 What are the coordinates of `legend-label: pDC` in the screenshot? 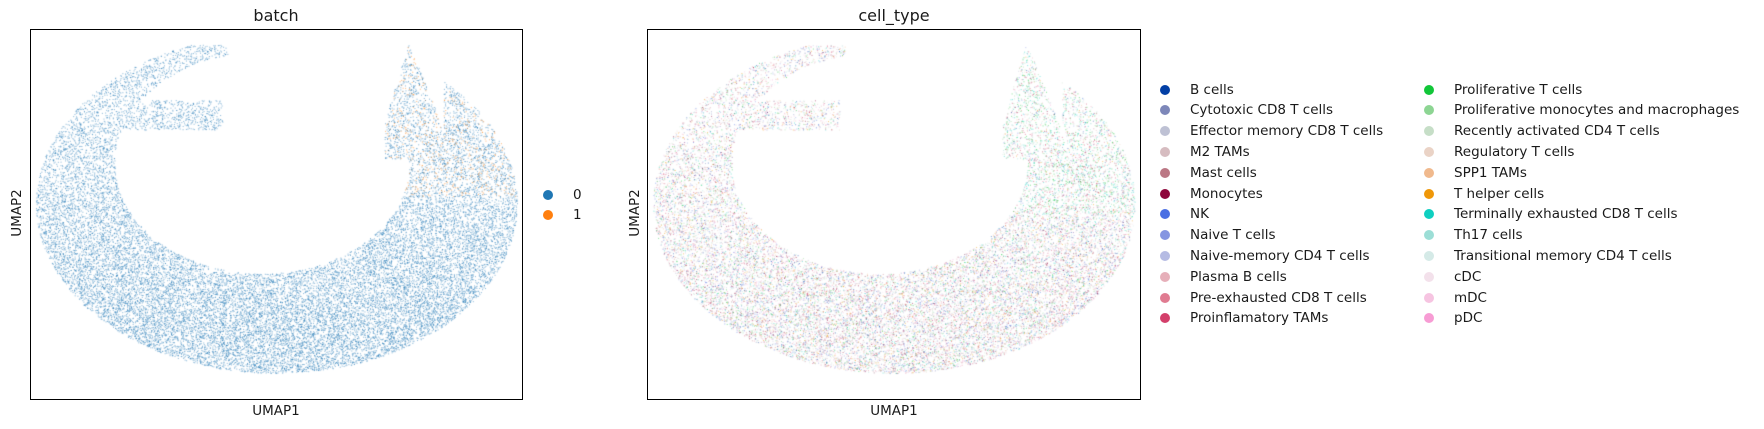 It's located at (1468, 318).